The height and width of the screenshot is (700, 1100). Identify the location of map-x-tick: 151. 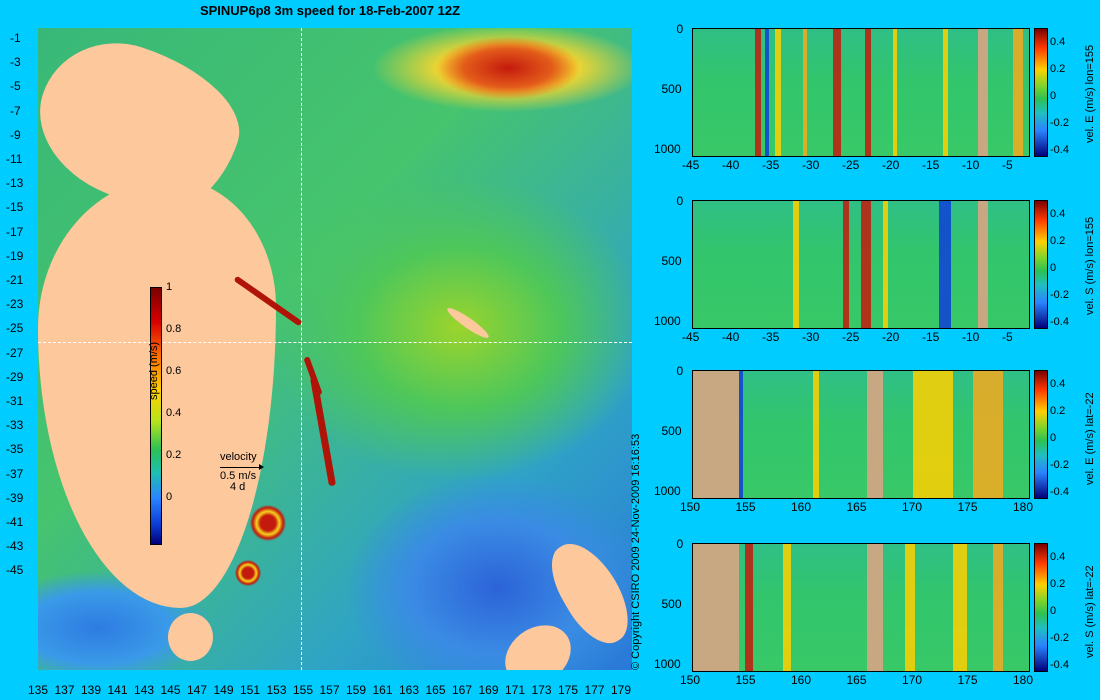
(250, 690).